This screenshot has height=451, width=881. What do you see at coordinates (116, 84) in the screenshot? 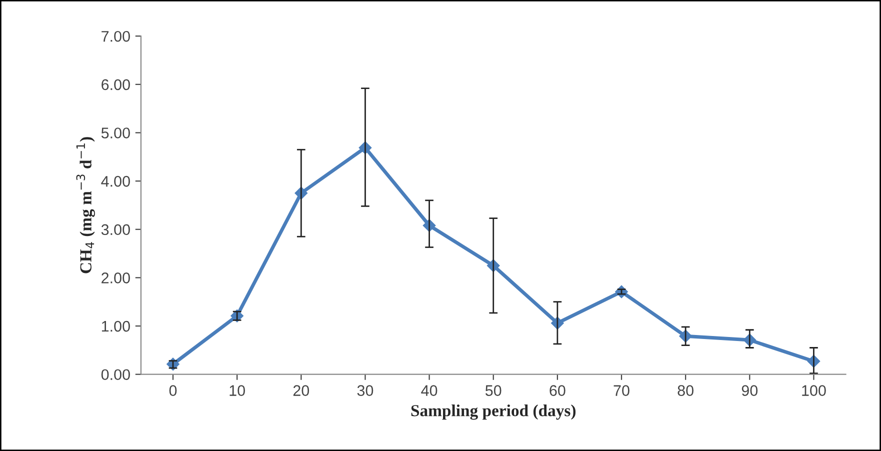
I see `y-tick-label: 6.00` at bounding box center [116, 84].